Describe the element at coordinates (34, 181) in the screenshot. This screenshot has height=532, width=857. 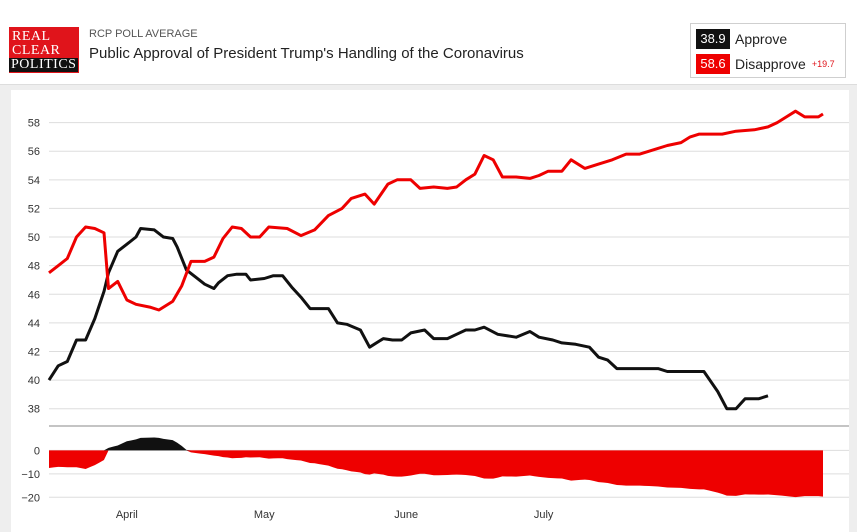
I see `y-tick-label-54: 54` at that location.